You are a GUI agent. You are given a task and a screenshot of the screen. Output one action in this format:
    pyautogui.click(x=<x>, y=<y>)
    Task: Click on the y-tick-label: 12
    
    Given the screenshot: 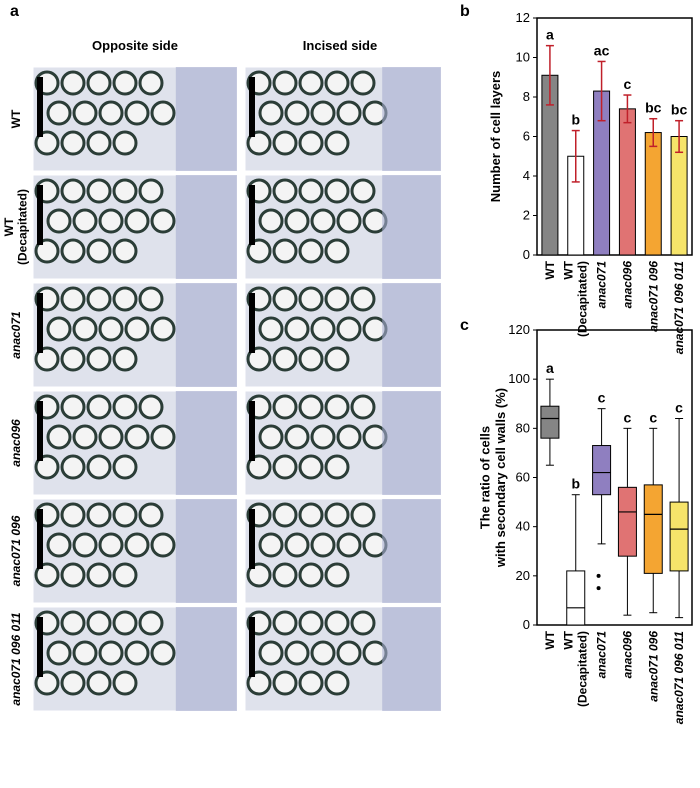 What is the action you would take?
    pyautogui.click(x=523, y=17)
    